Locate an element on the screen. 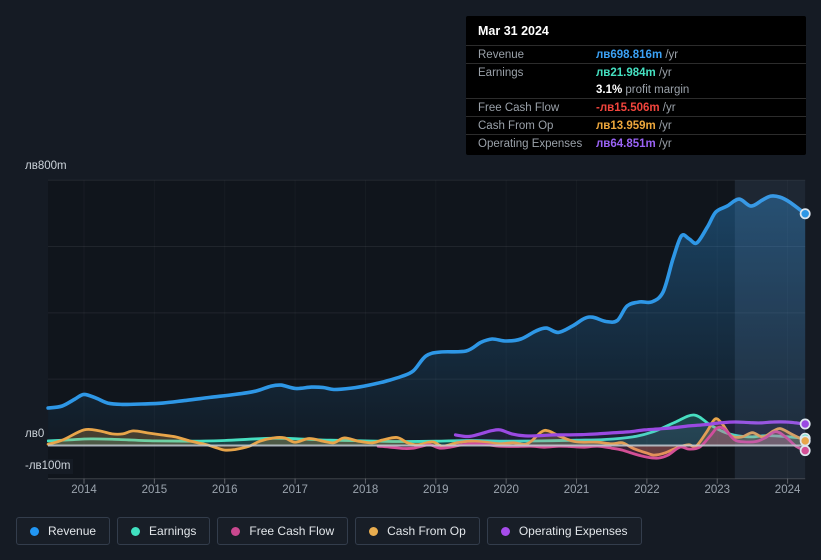 This screenshot has height=560, width=821. tooltip-date: Mar 31 2024 is located at coordinates (513, 31).